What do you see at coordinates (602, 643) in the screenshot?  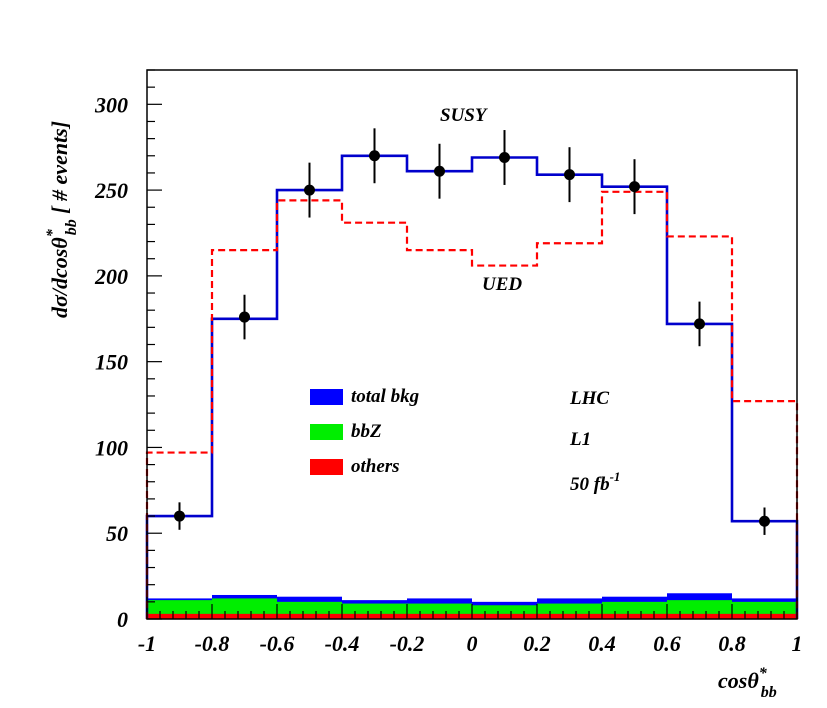 I see `x-tick-label: 0.4` at bounding box center [602, 643].